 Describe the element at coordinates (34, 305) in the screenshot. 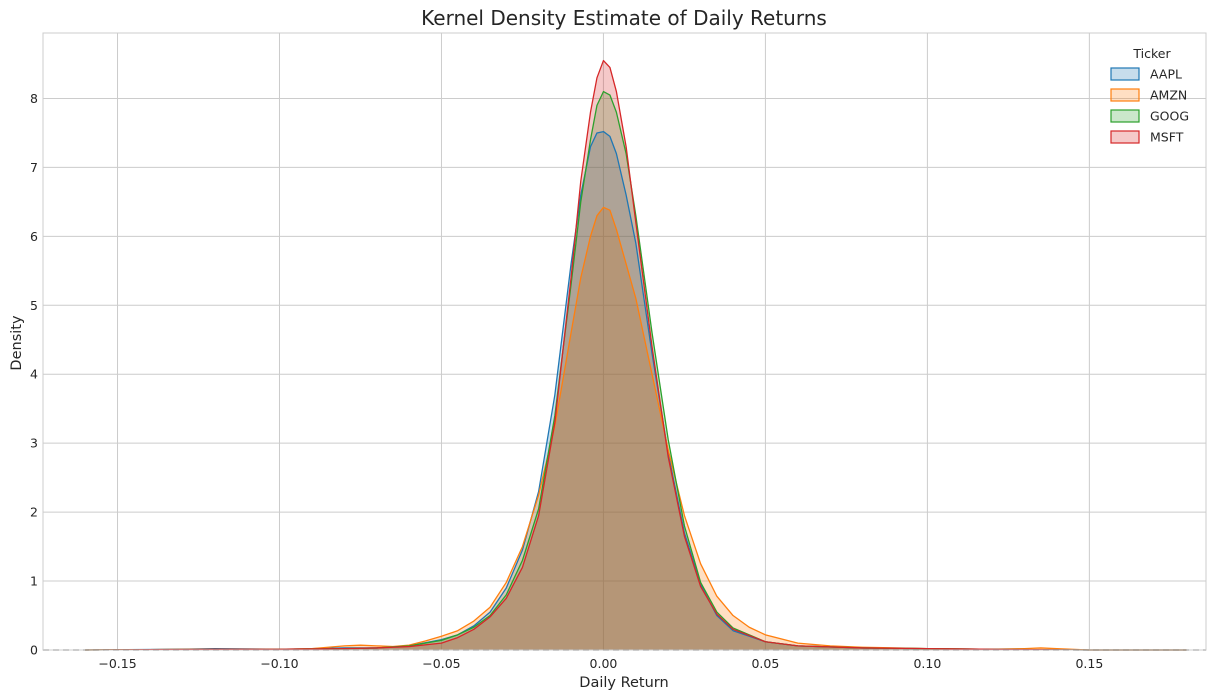

I see `y-tick-label: 5` at that location.